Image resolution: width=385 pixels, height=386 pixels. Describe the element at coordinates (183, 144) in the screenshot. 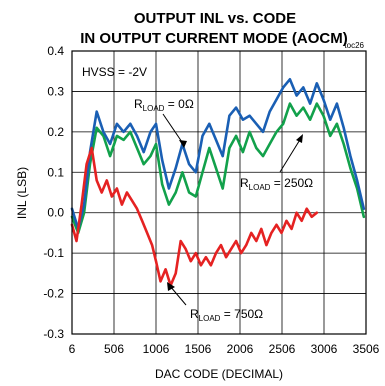

I see `leader-arrow-0ohm` at that location.